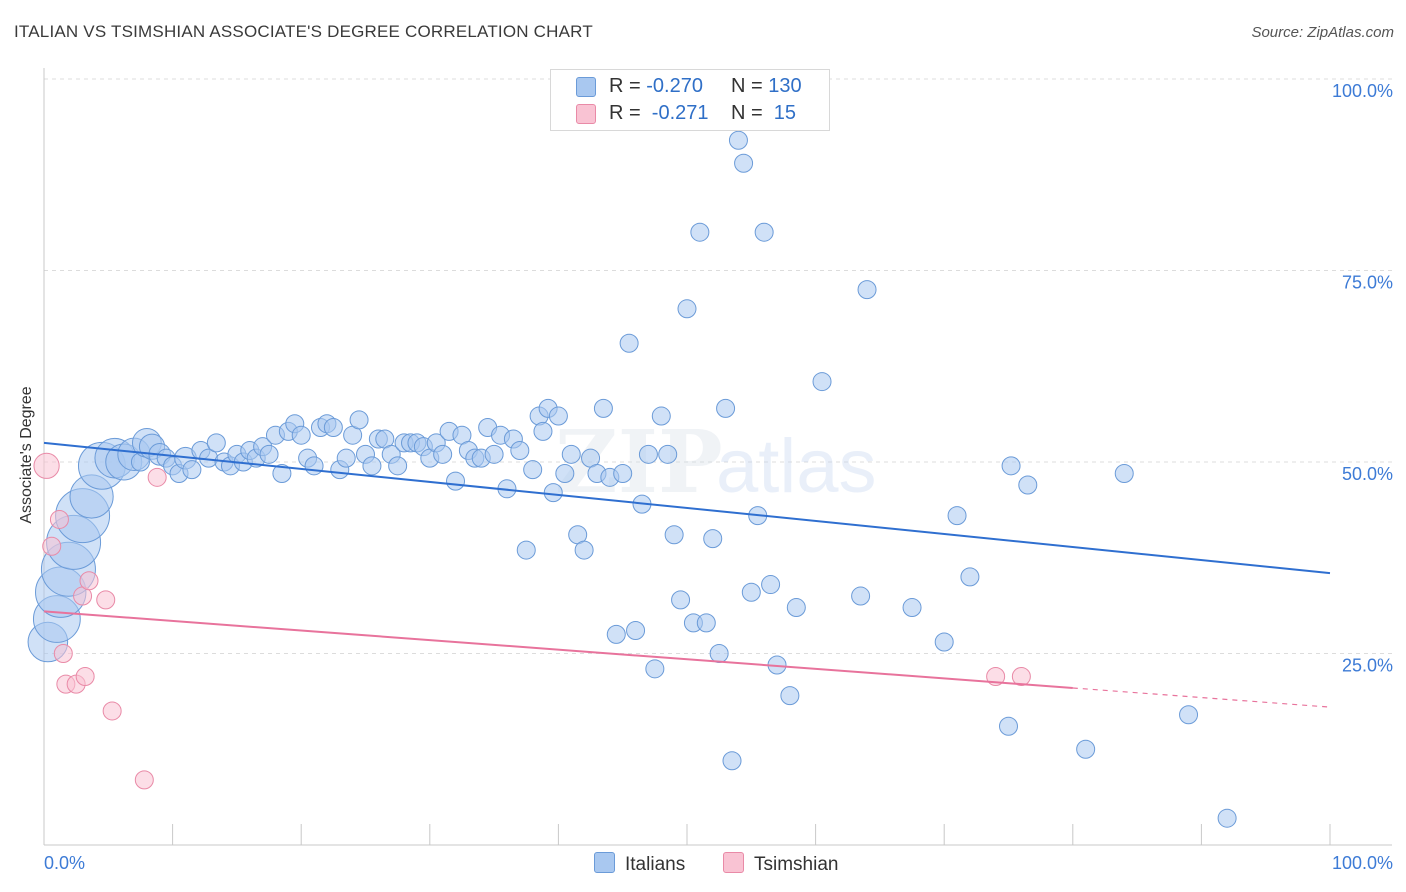 The height and width of the screenshot is (892, 1406). What do you see at coordinates (1362, 91) in the screenshot?
I see `y-tick-label: 100.0%` at bounding box center [1362, 91].